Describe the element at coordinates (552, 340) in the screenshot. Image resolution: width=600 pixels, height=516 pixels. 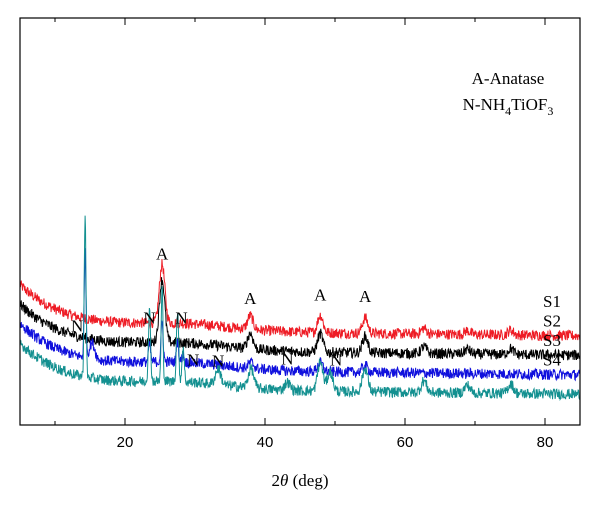
I see `series-label-s3: S3` at that location.